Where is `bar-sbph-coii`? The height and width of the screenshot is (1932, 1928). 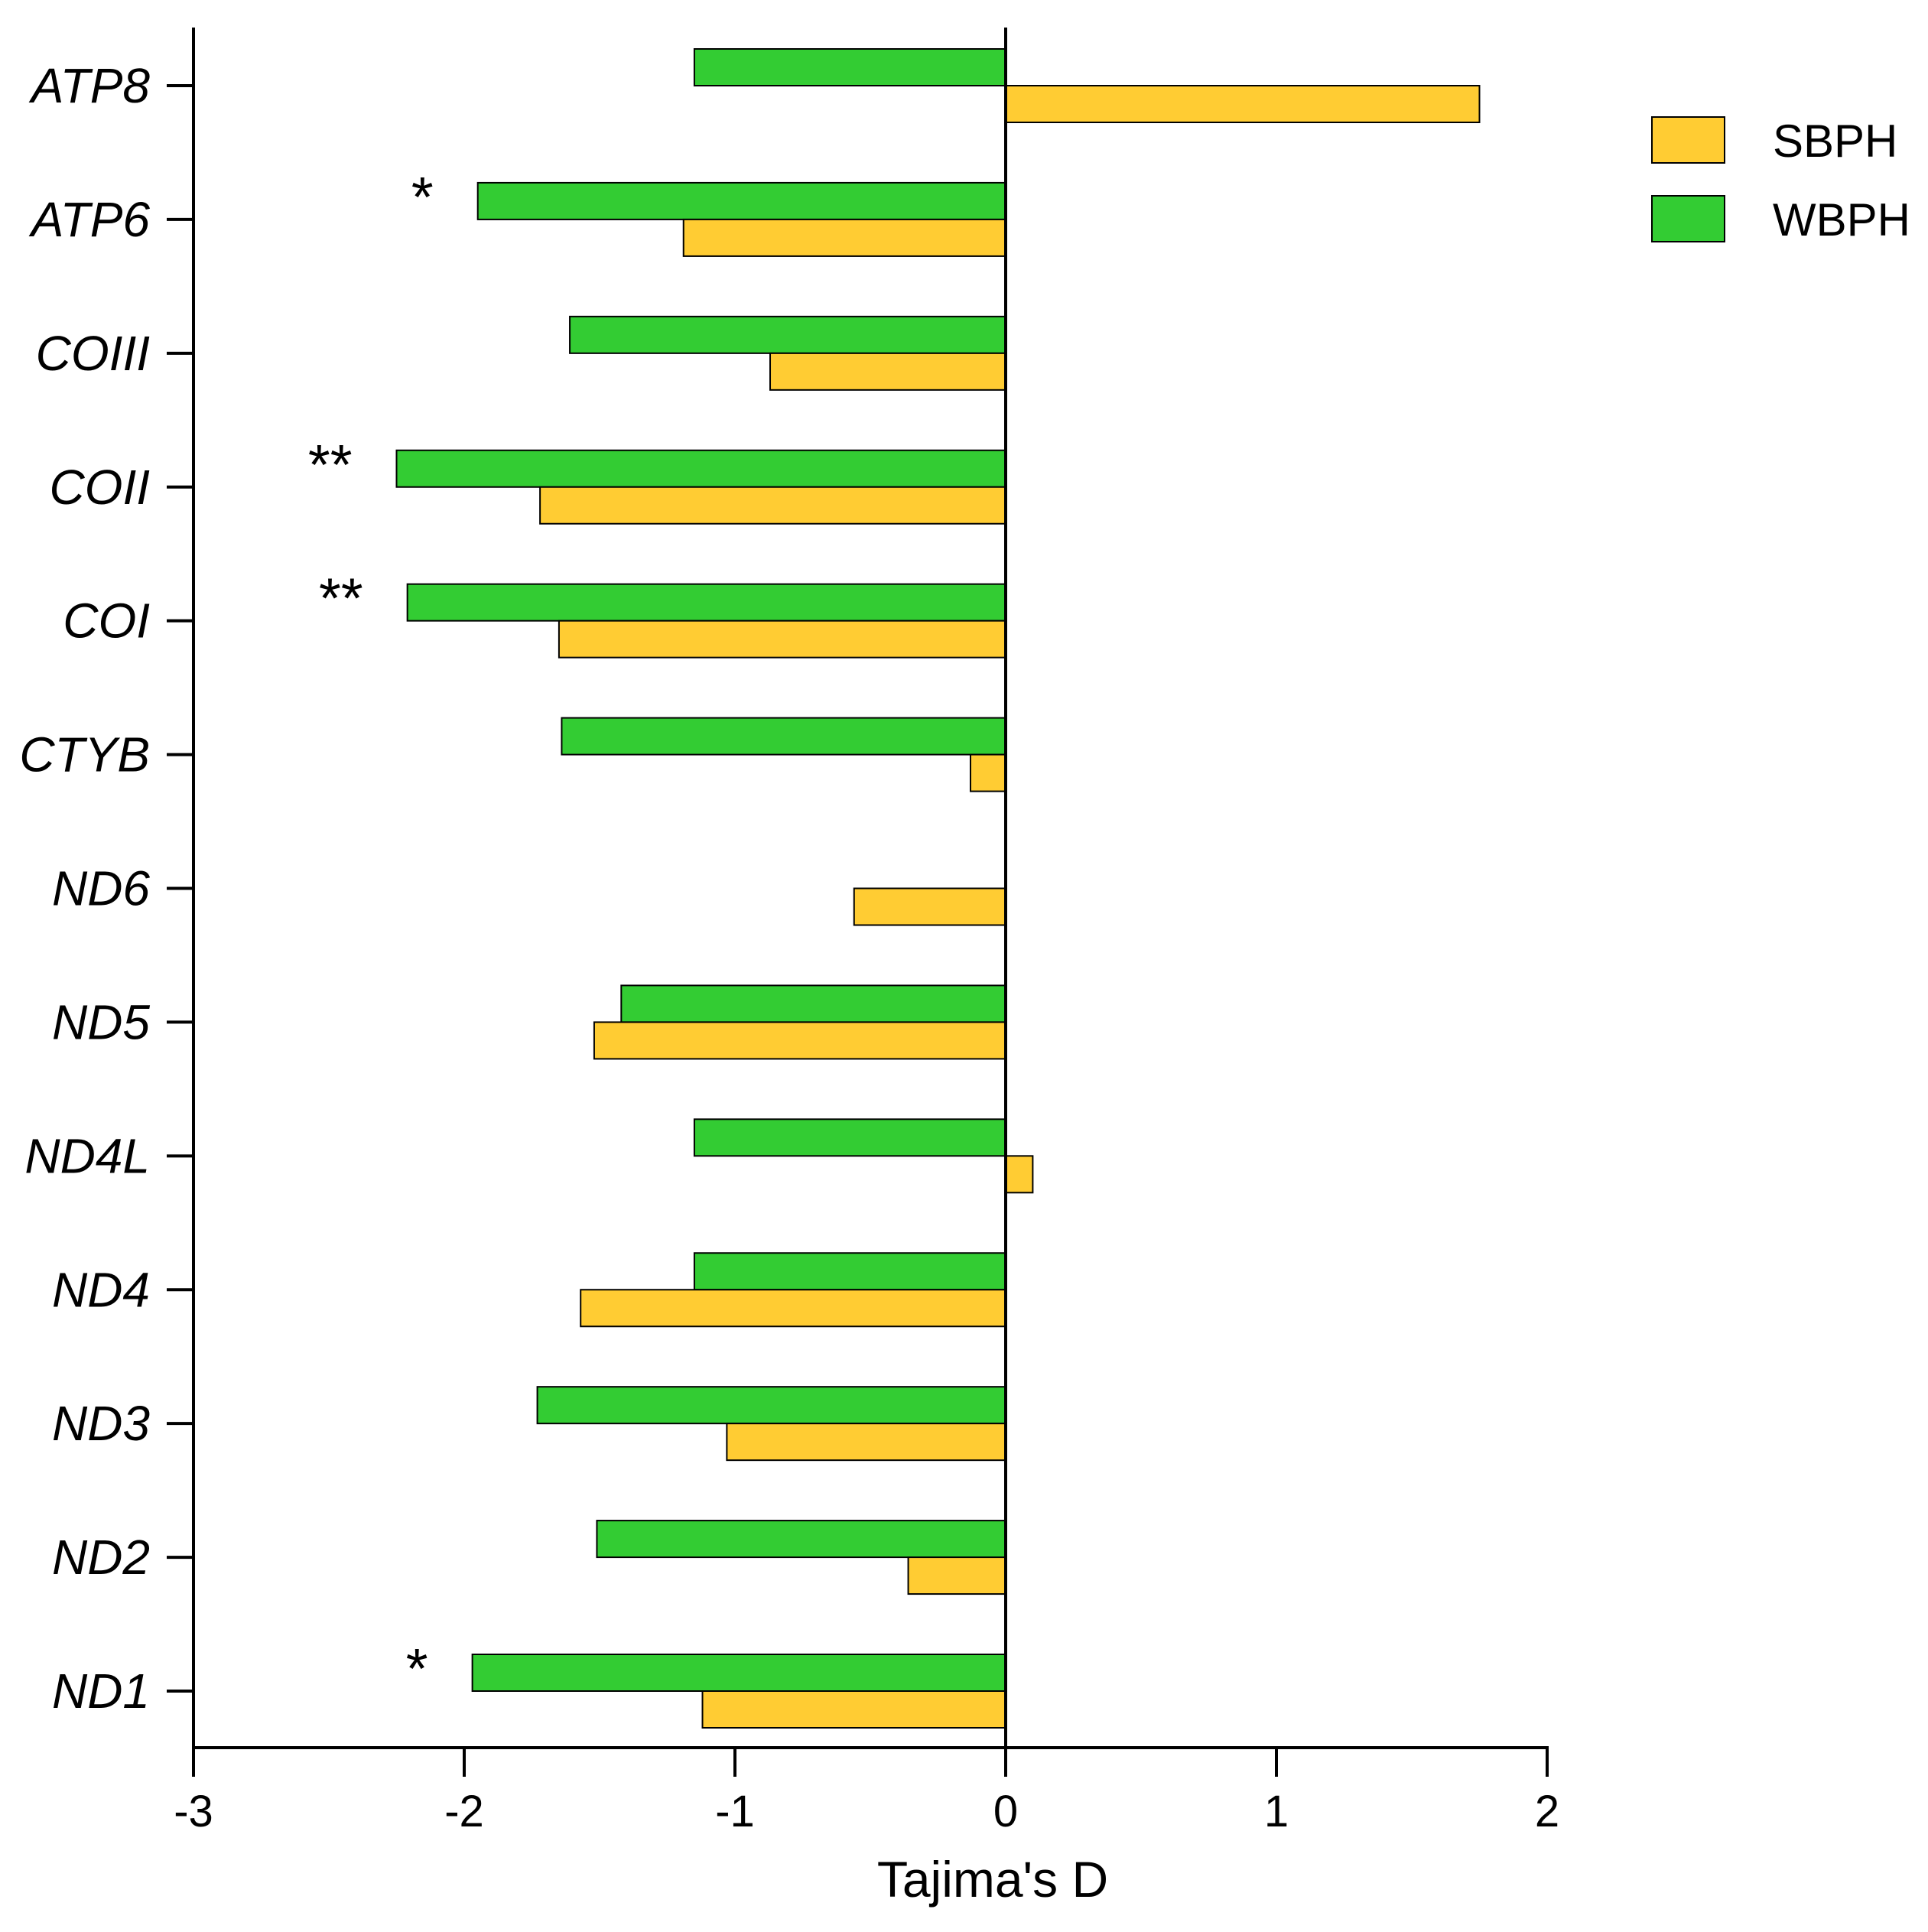
bar-sbph-coii is located at coordinates (772, 505).